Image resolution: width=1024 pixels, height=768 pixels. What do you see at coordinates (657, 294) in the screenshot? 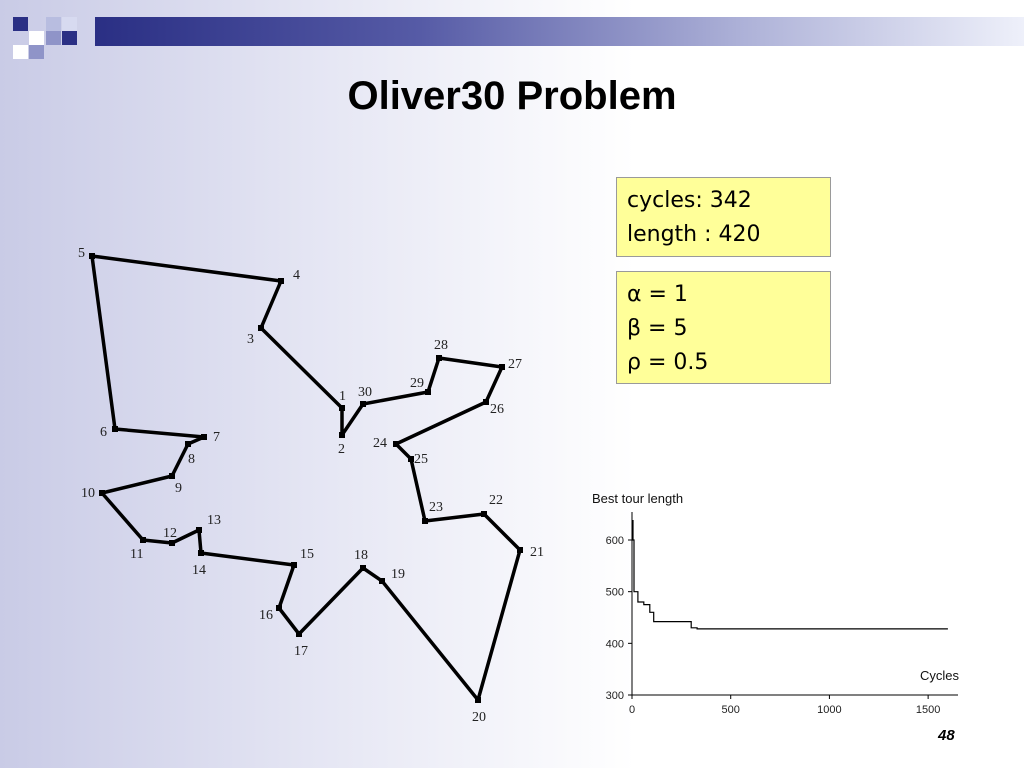
I see `alpha-text: α = 1` at bounding box center [657, 294].